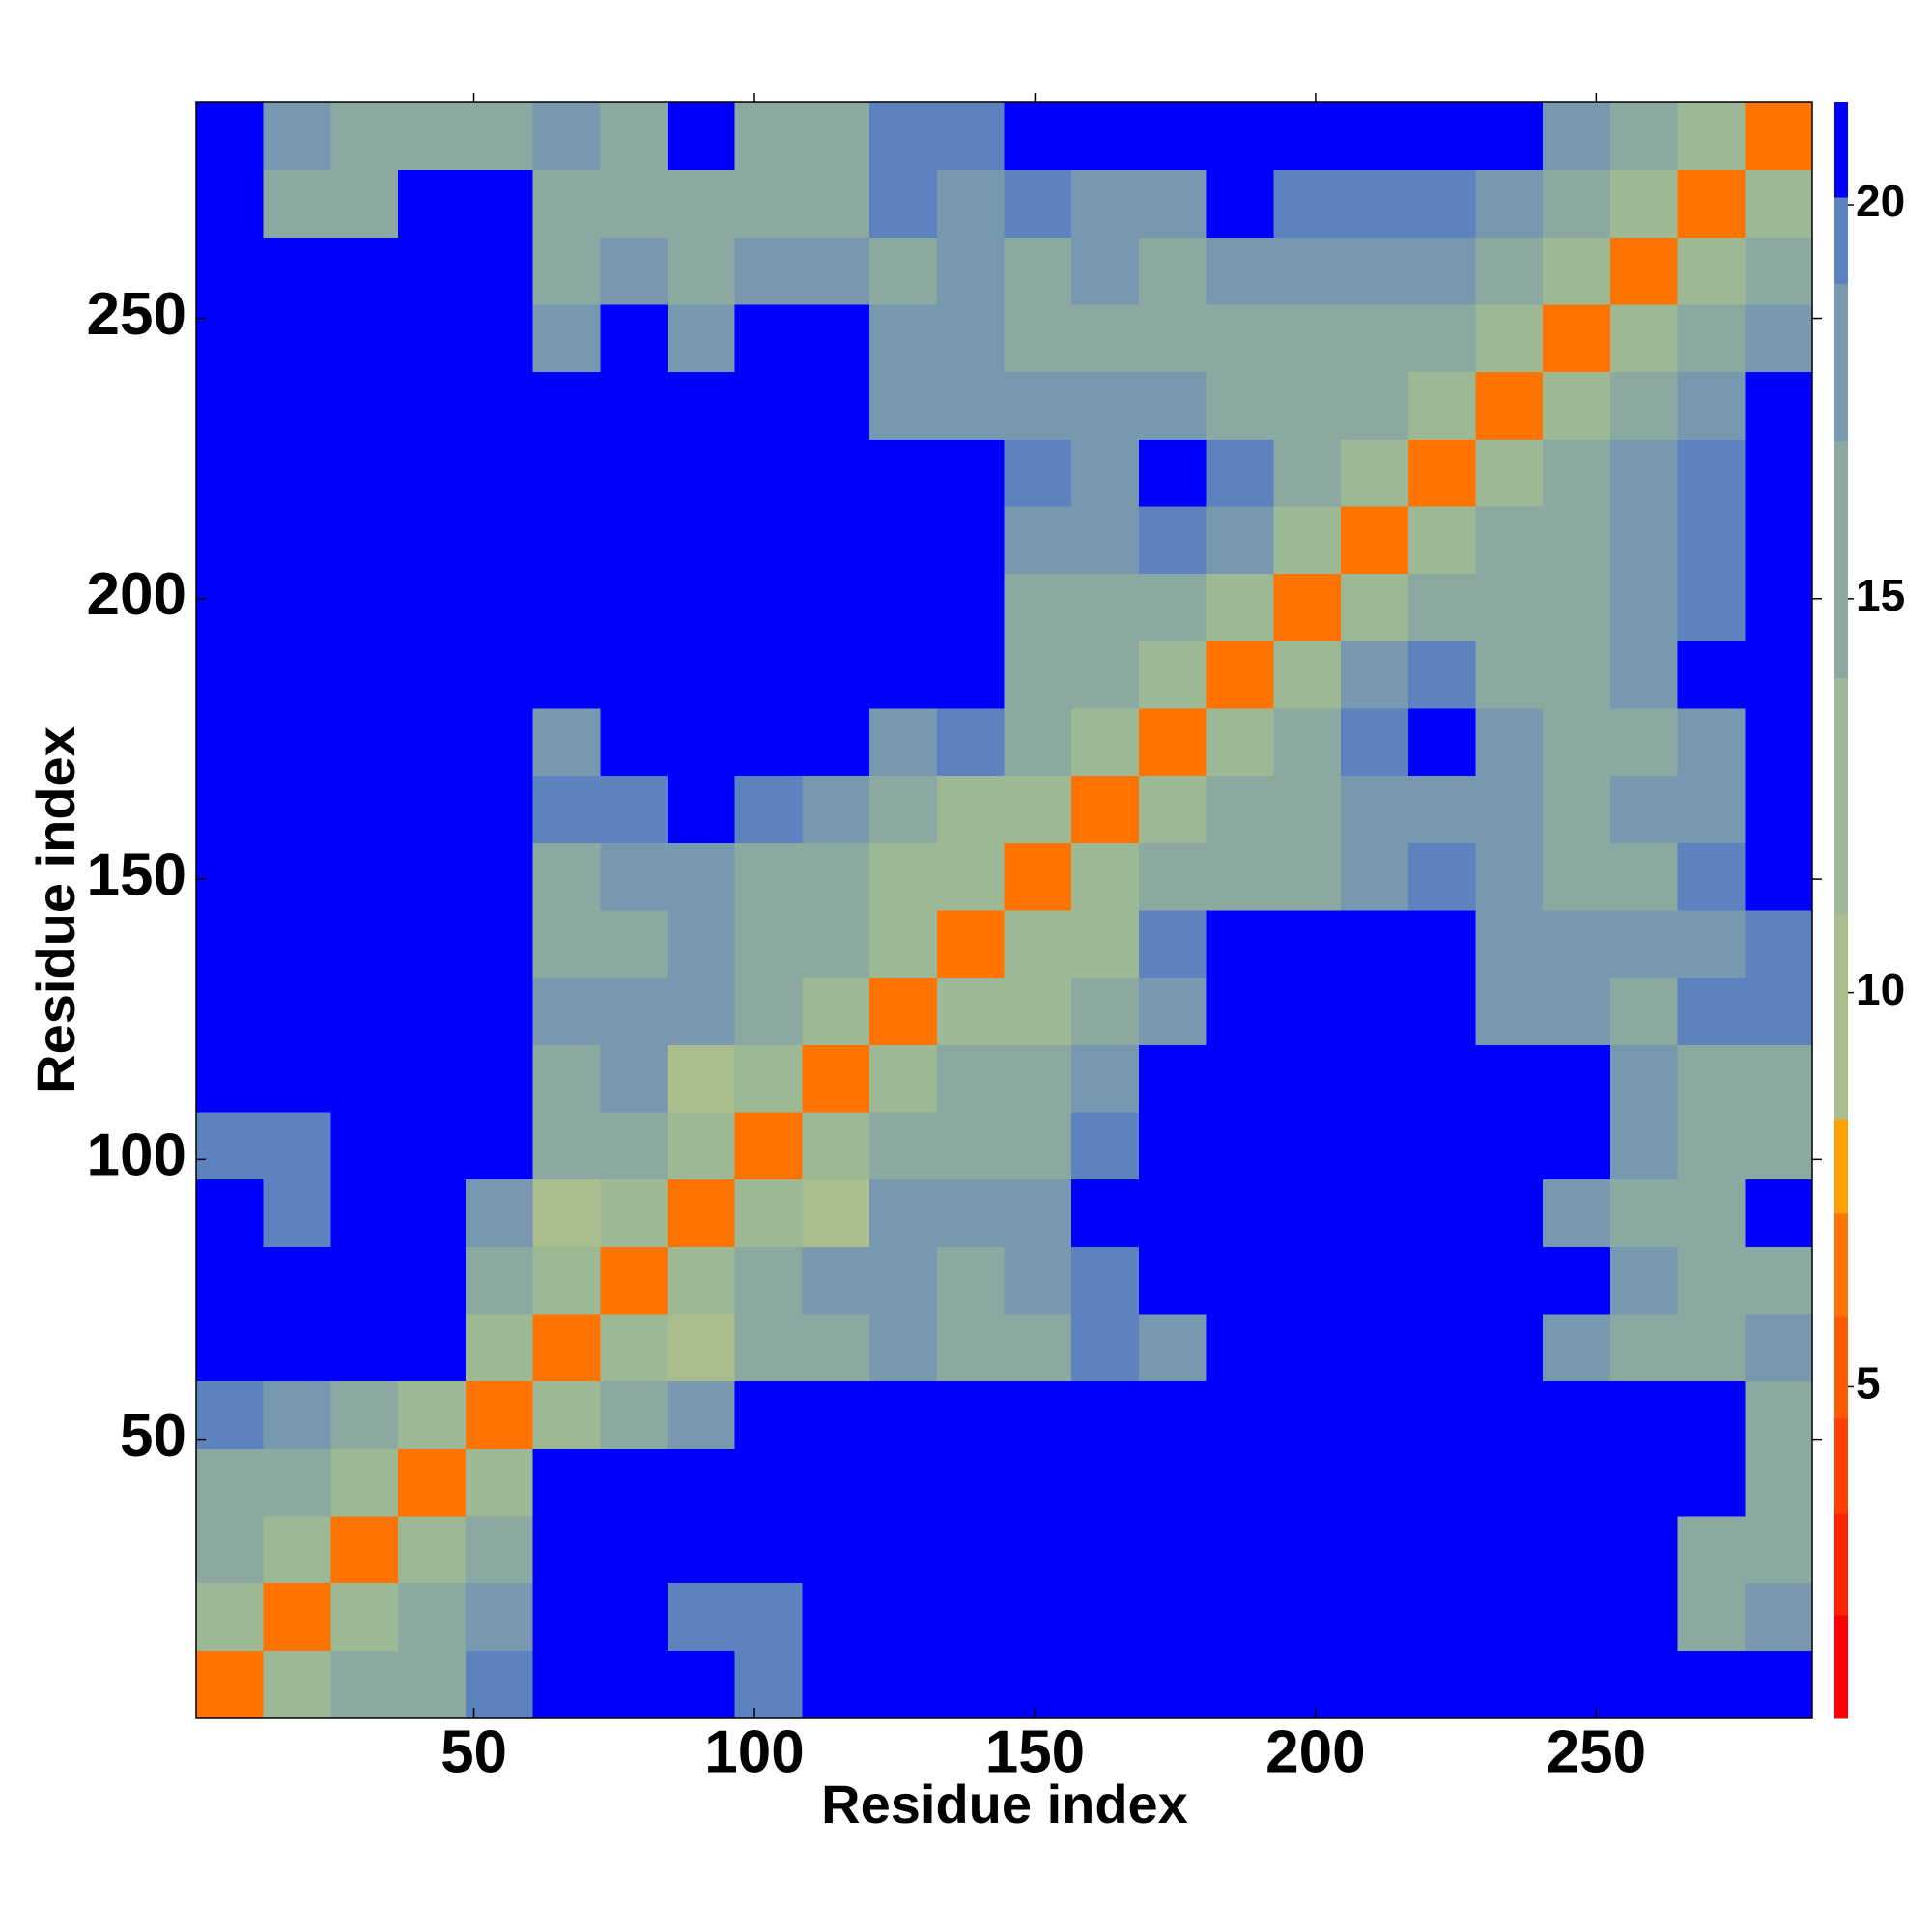 This screenshot has height=1932, width=1932. Describe the element at coordinates (1596, 1752) in the screenshot. I see `x-tick-label: 250` at that location.